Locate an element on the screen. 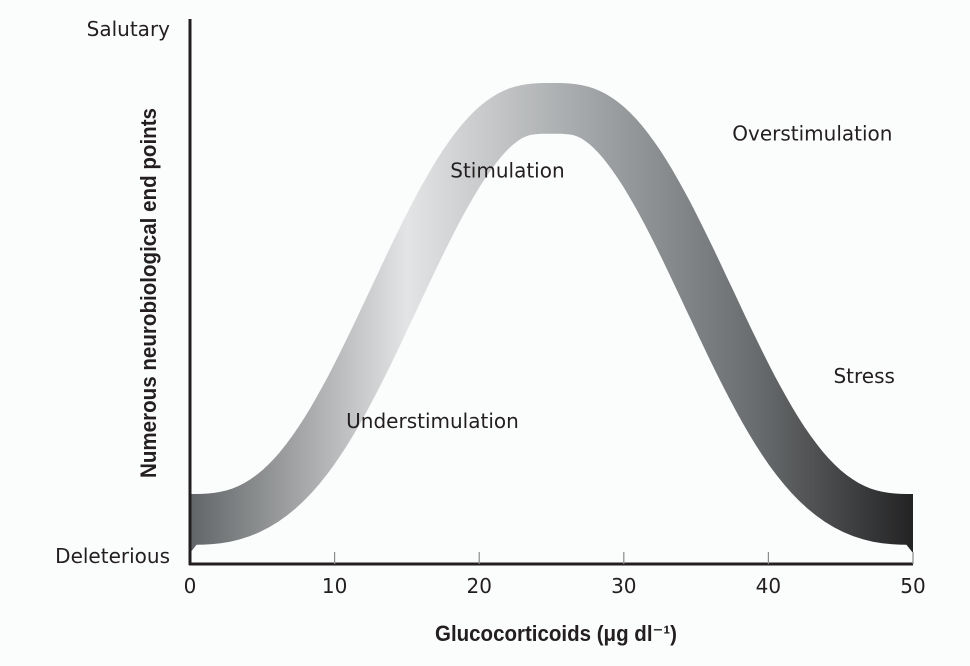 This screenshot has width=970, height=666. annotation-stimulation: Stimulation is located at coordinates (507, 171).